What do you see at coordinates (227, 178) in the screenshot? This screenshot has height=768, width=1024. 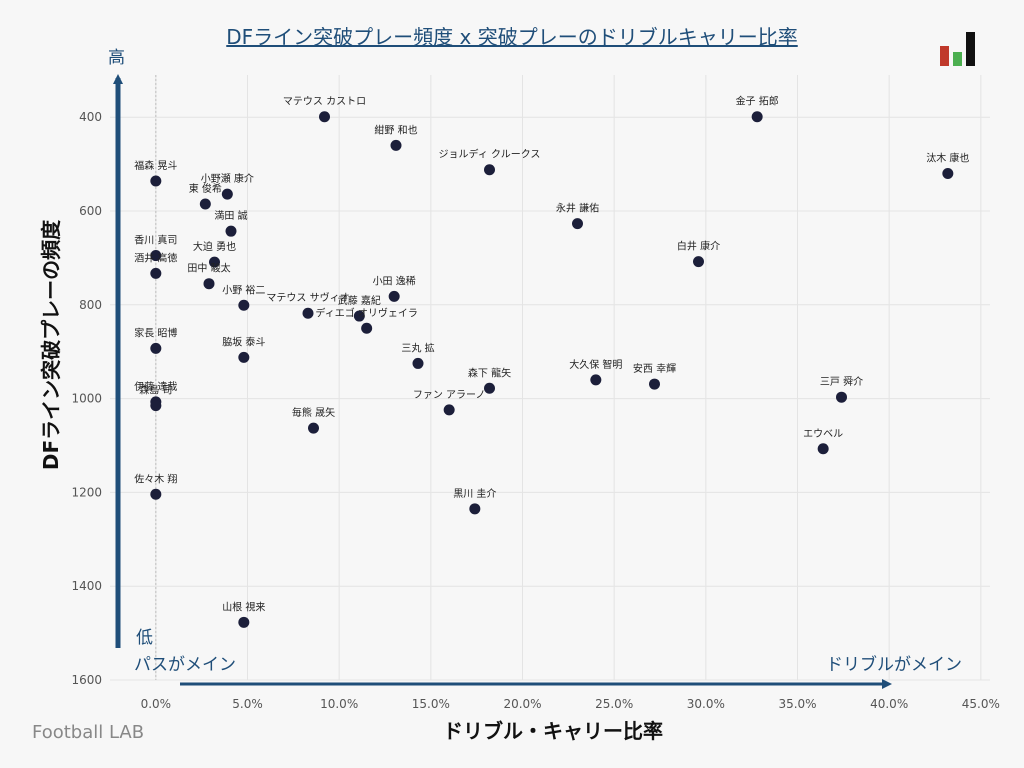 I see `data-point-label: 小野瀬 康介` at bounding box center [227, 178].